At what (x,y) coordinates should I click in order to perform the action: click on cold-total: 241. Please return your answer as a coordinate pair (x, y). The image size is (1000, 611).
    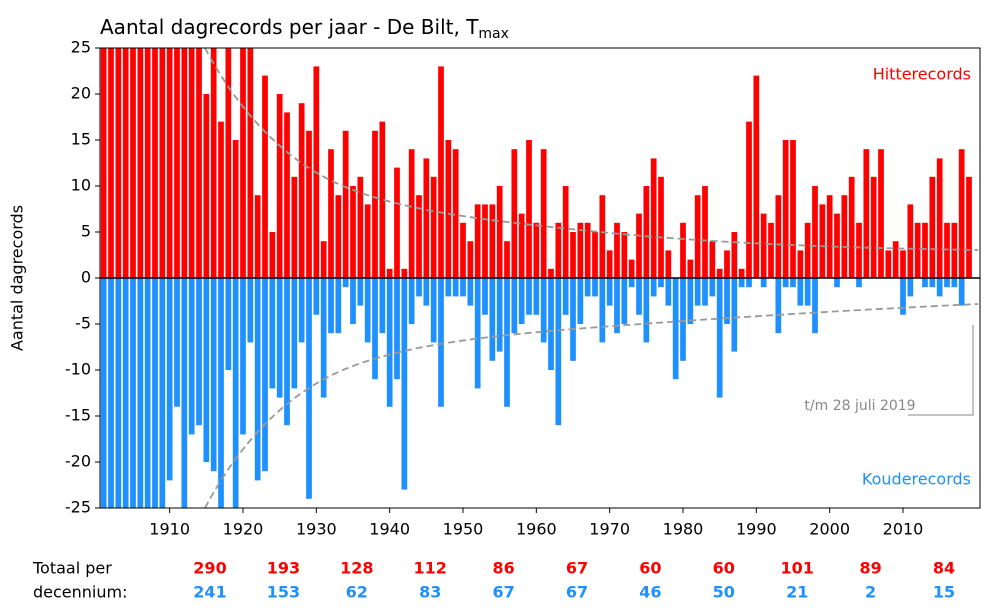
    Looking at the image, I should click on (209, 592).